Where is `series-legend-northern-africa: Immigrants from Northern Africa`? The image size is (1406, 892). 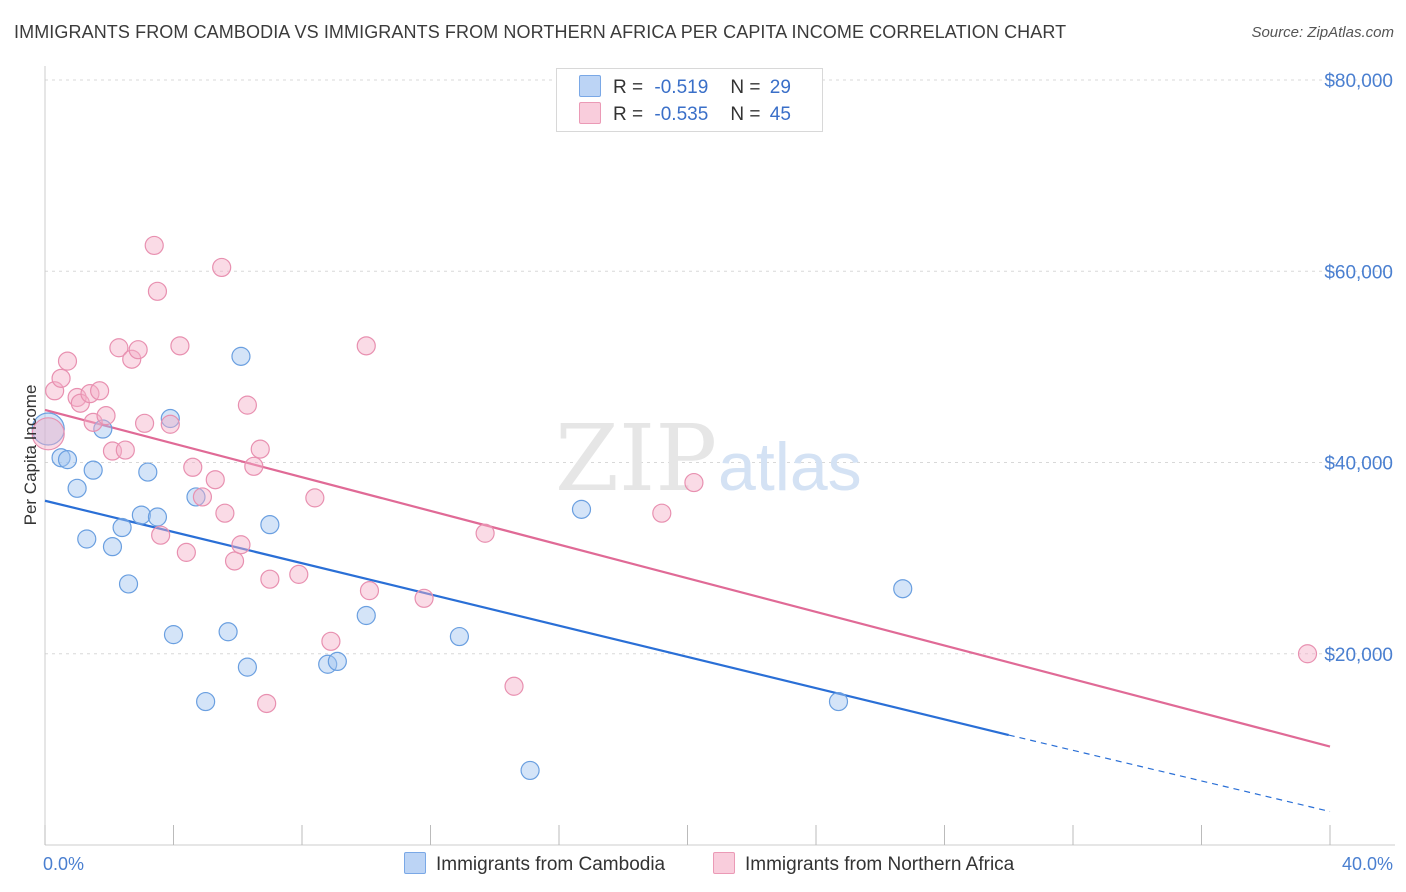 series-legend-northern-africa: Immigrants from Northern Africa is located at coordinates (863, 864).